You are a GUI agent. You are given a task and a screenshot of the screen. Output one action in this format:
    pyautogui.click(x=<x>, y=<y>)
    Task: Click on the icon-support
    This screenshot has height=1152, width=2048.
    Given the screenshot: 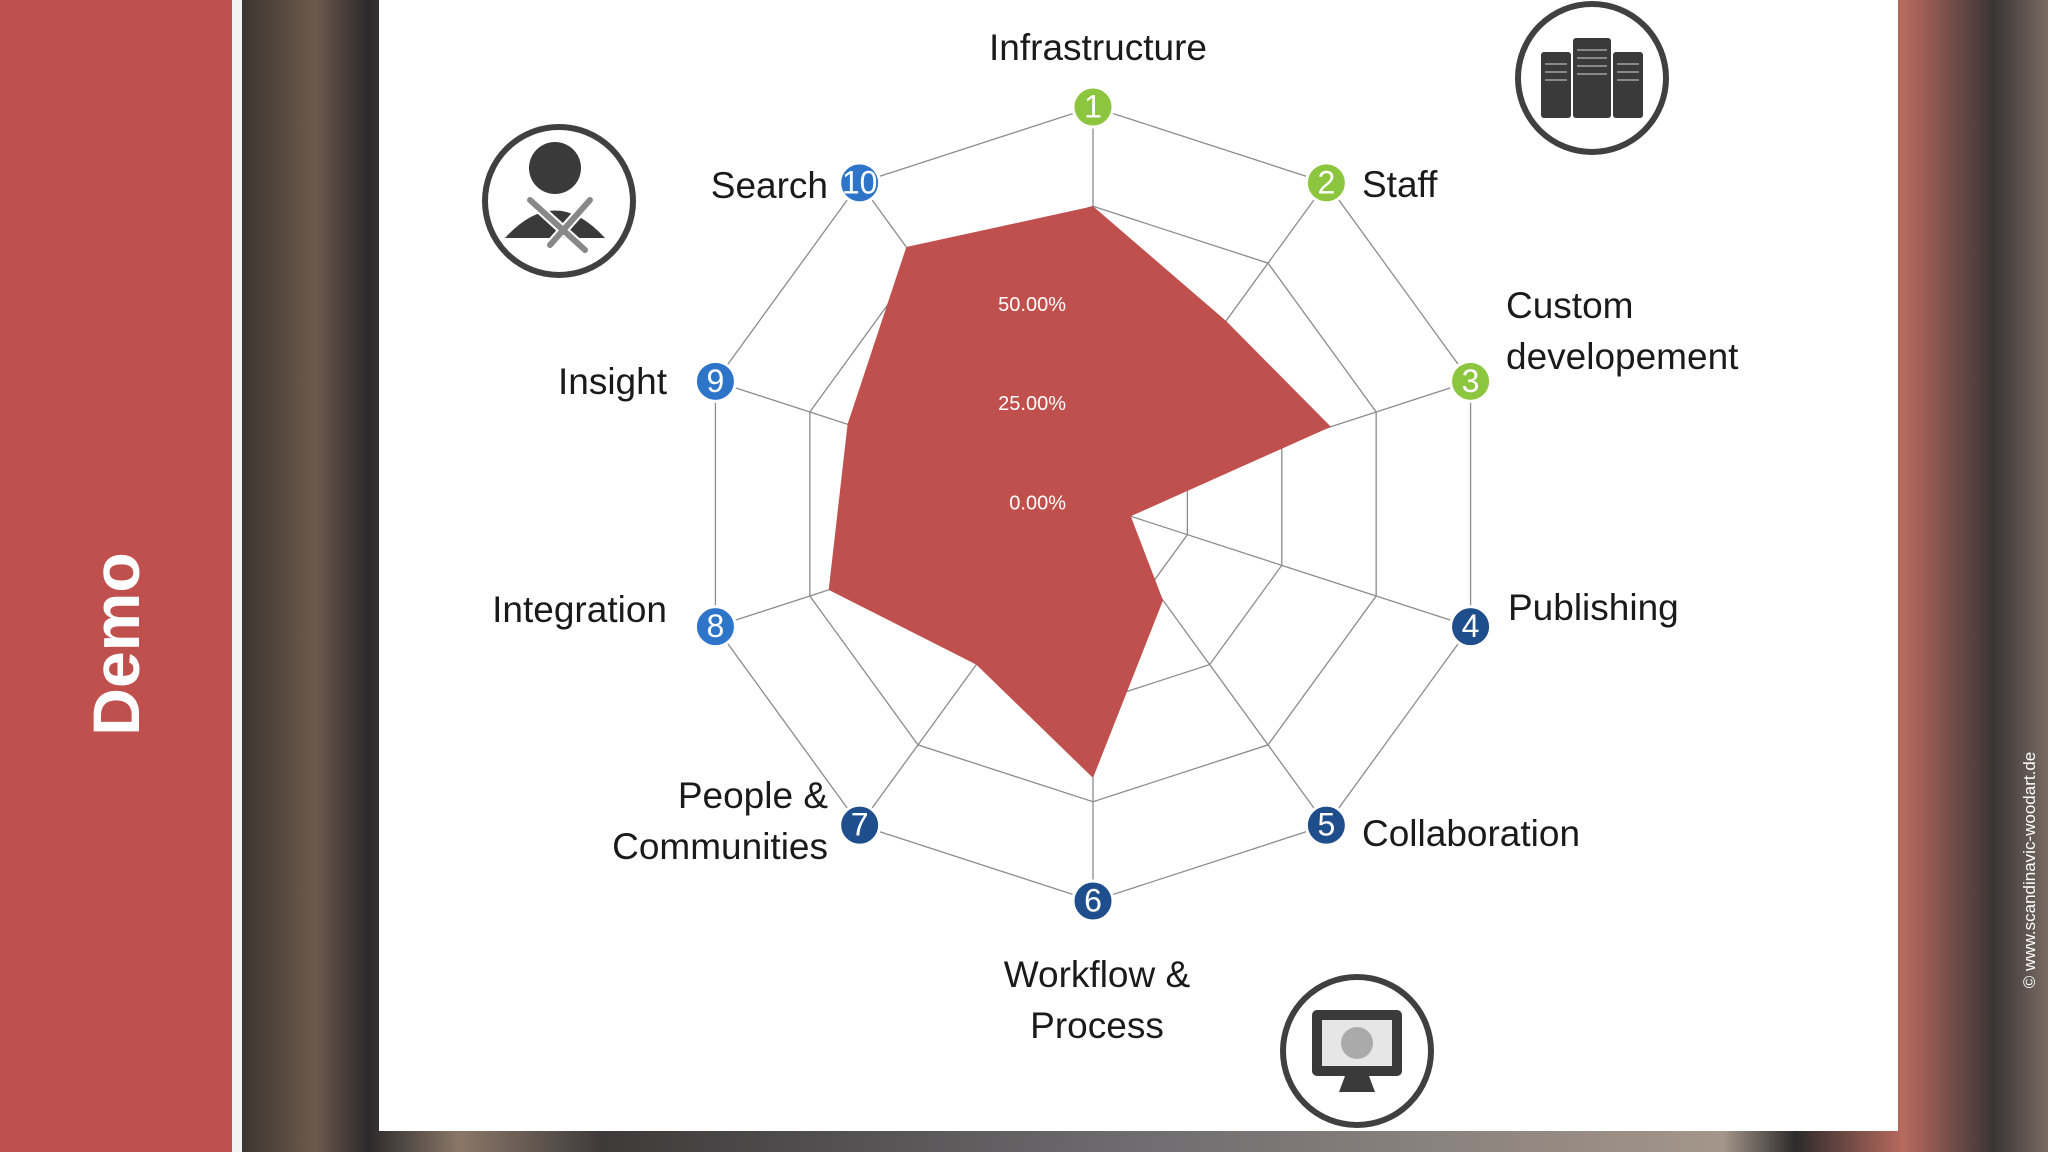 What is the action you would take?
    pyautogui.click(x=559, y=201)
    